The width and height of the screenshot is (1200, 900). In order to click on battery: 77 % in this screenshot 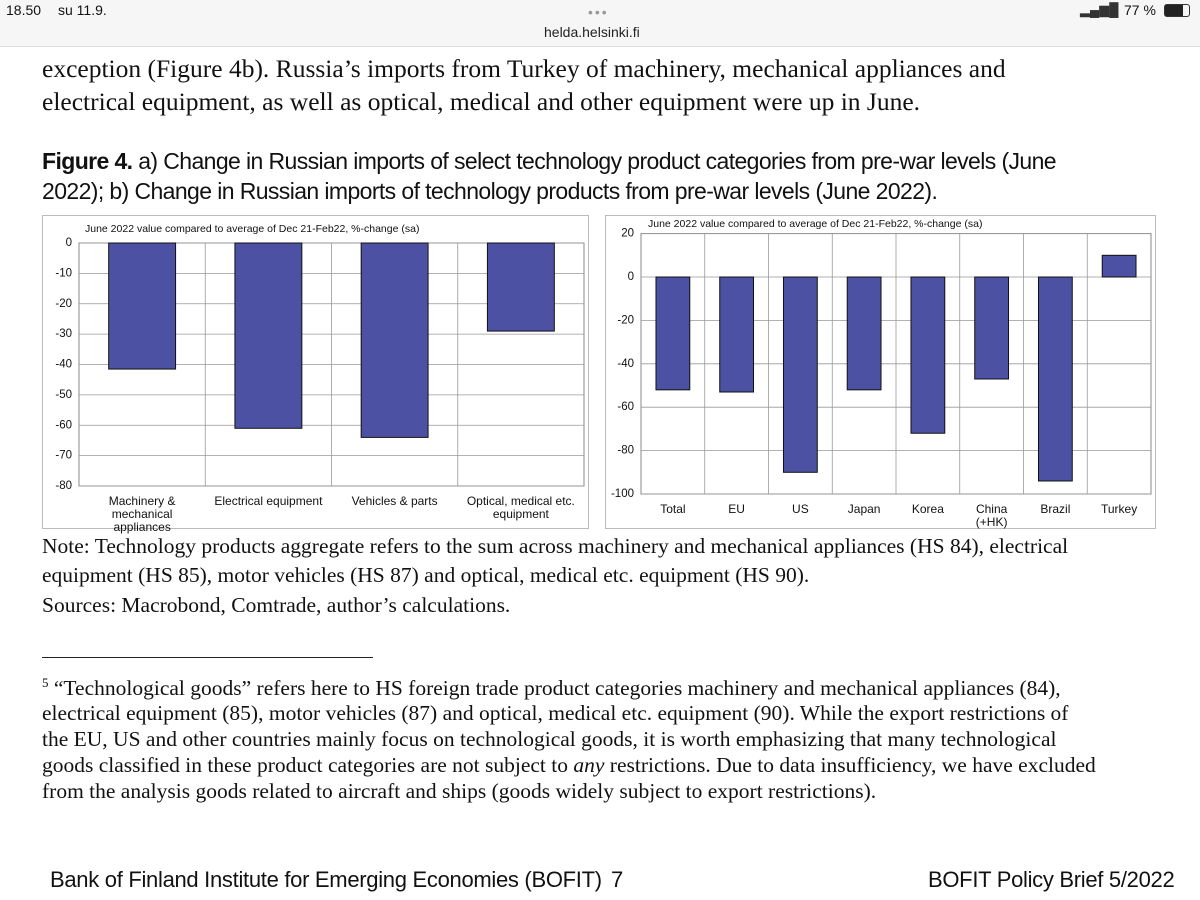, I will do `click(1140, 10)`.